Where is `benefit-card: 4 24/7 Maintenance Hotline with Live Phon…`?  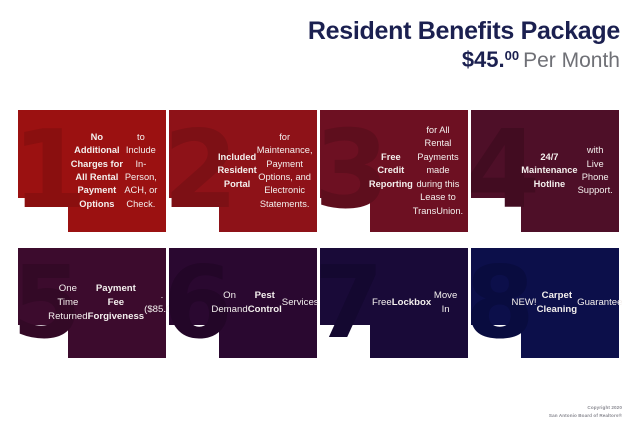 benefit-card: 4 24/7 Maintenance Hotline with Live Phon… is located at coordinates (545, 171).